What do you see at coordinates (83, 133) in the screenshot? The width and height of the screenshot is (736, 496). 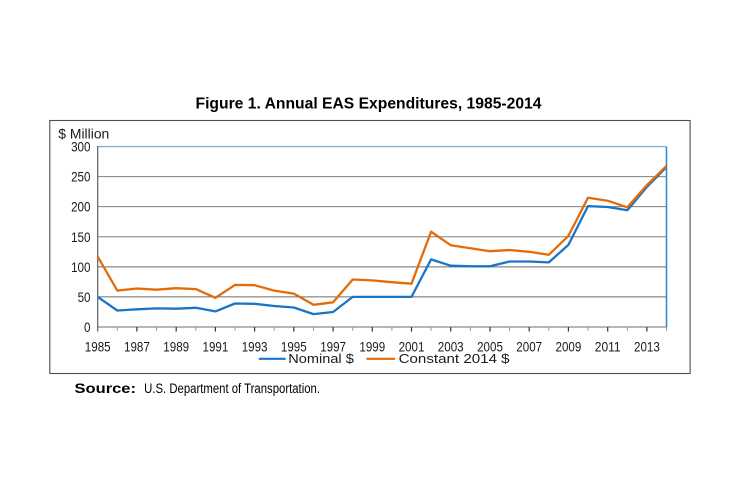 I see `svg-text: $ Million` at bounding box center [83, 133].